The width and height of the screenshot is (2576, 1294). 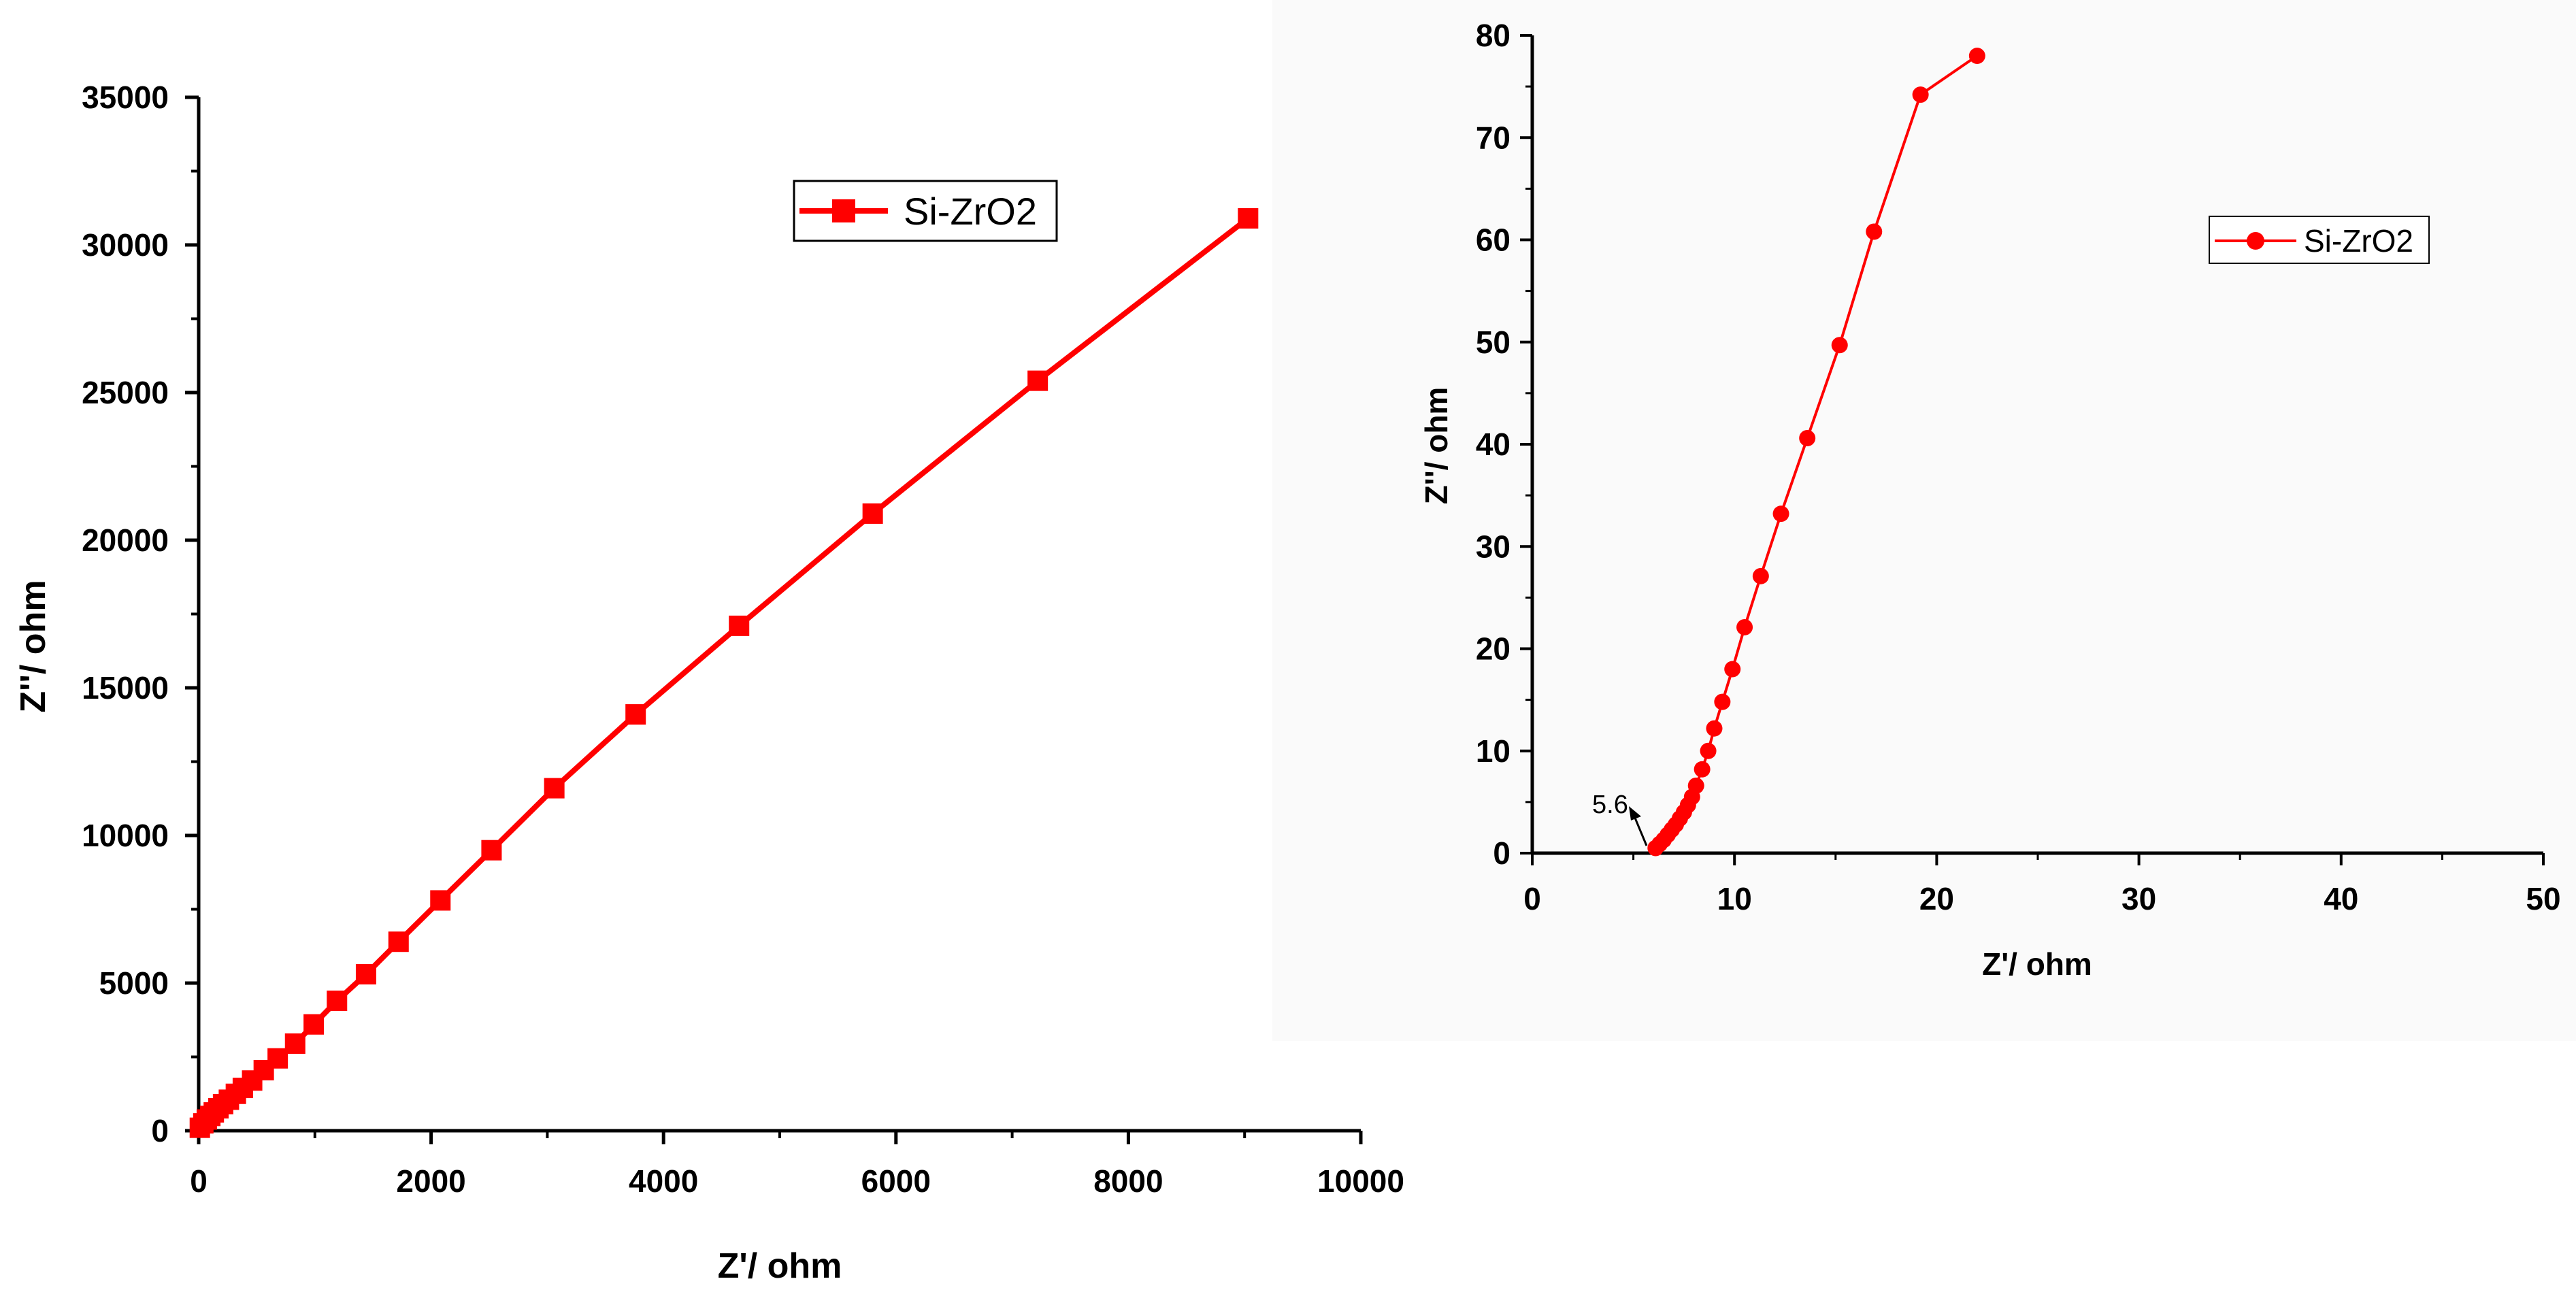 What do you see at coordinates (1493, 35) in the screenshot?
I see `right-y-tick-label: 80` at bounding box center [1493, 35].